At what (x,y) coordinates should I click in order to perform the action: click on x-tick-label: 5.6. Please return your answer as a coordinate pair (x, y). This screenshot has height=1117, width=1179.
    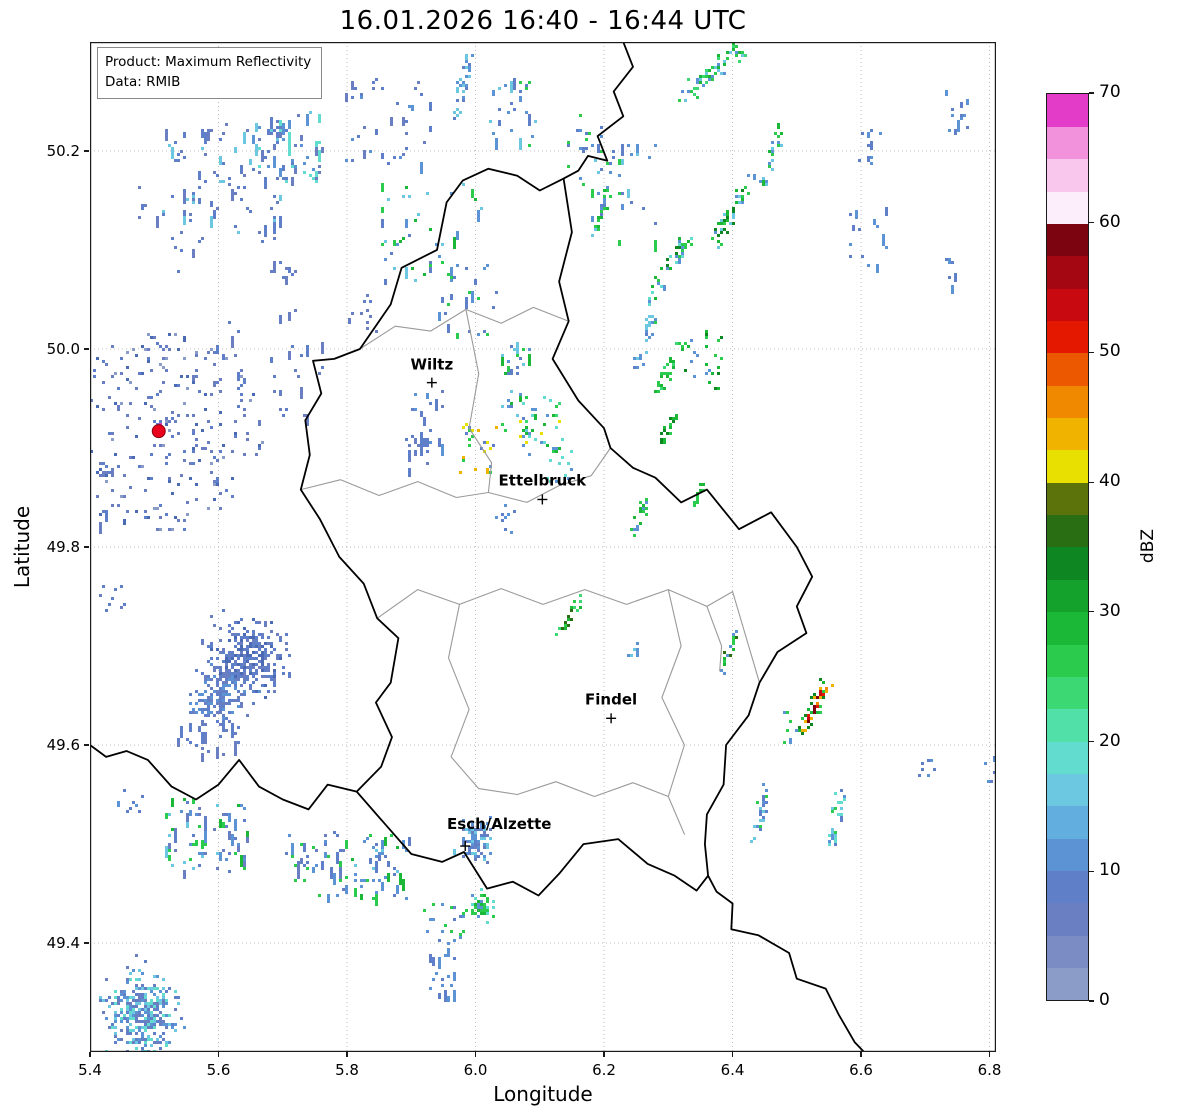
    Looking at the image, I should click on (218, 1070).